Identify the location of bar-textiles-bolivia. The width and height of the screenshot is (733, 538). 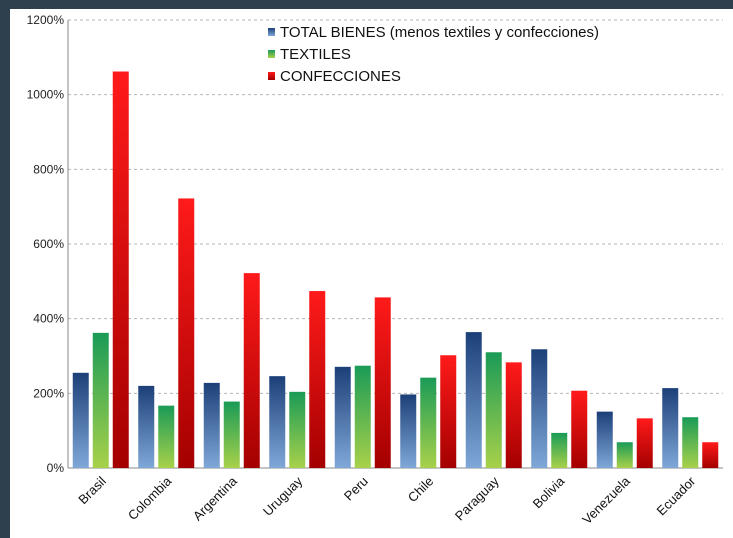
(559, 450).